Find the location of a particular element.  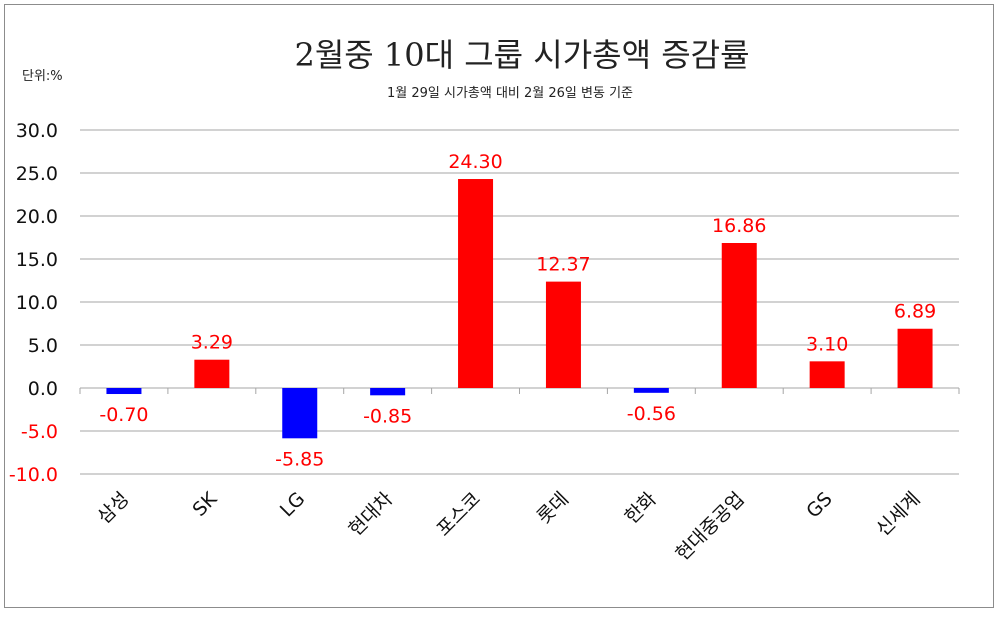

y-tick-label: -10.0 is located at coordinates (33, 475).